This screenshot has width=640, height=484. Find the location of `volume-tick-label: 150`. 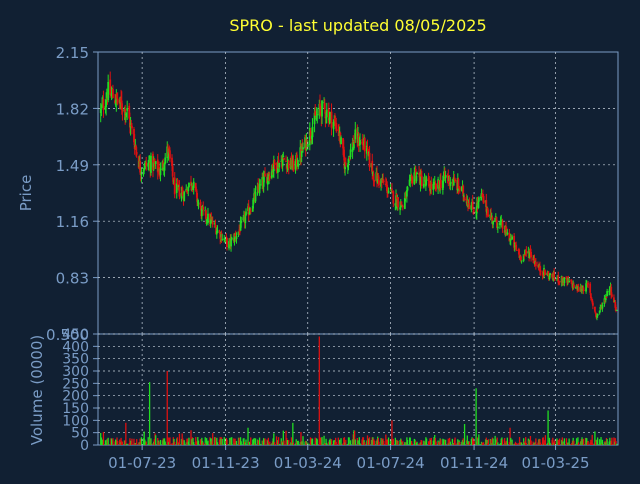

volume-tick-label: 150 is located at coordinates (75, 409).